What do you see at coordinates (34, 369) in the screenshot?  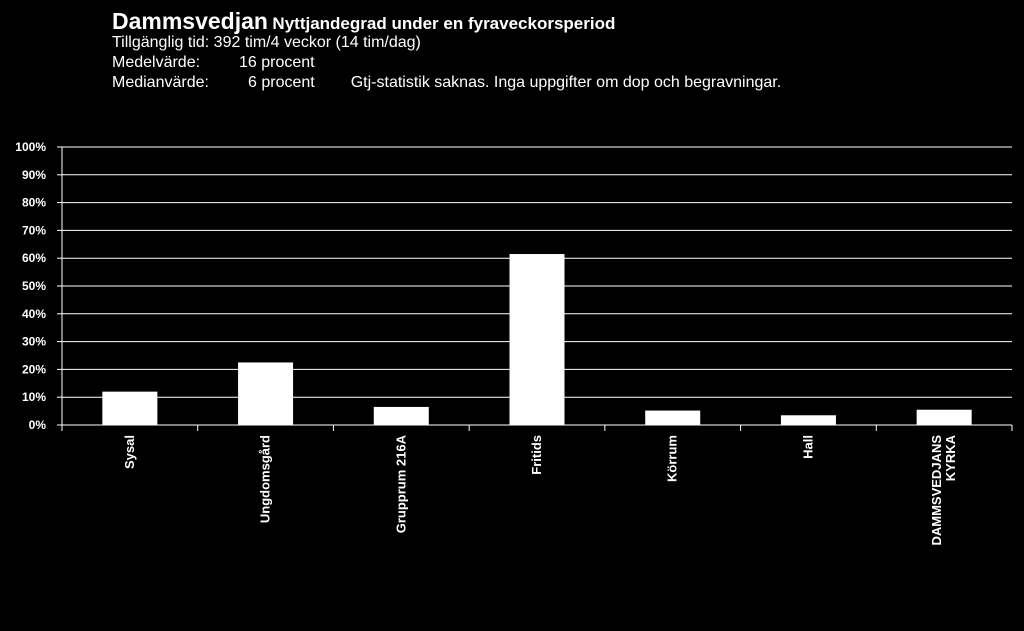 I see `y-tick-label: 20%` at bounding box center [34, 369].